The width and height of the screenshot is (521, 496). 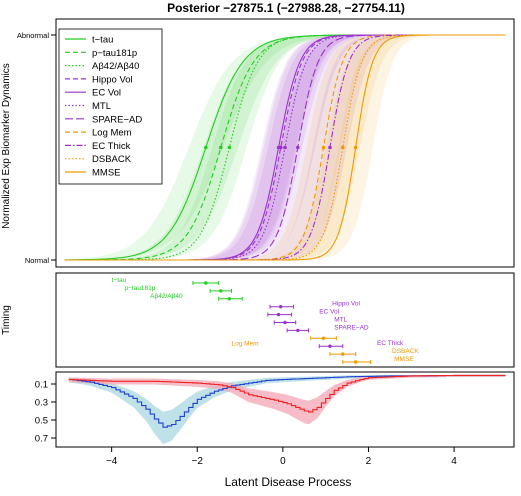 What do you see at coordinates (111, 146) in the screenshot?
I see `legend-label-8: EC Thick` at bounding box center [111, 146].